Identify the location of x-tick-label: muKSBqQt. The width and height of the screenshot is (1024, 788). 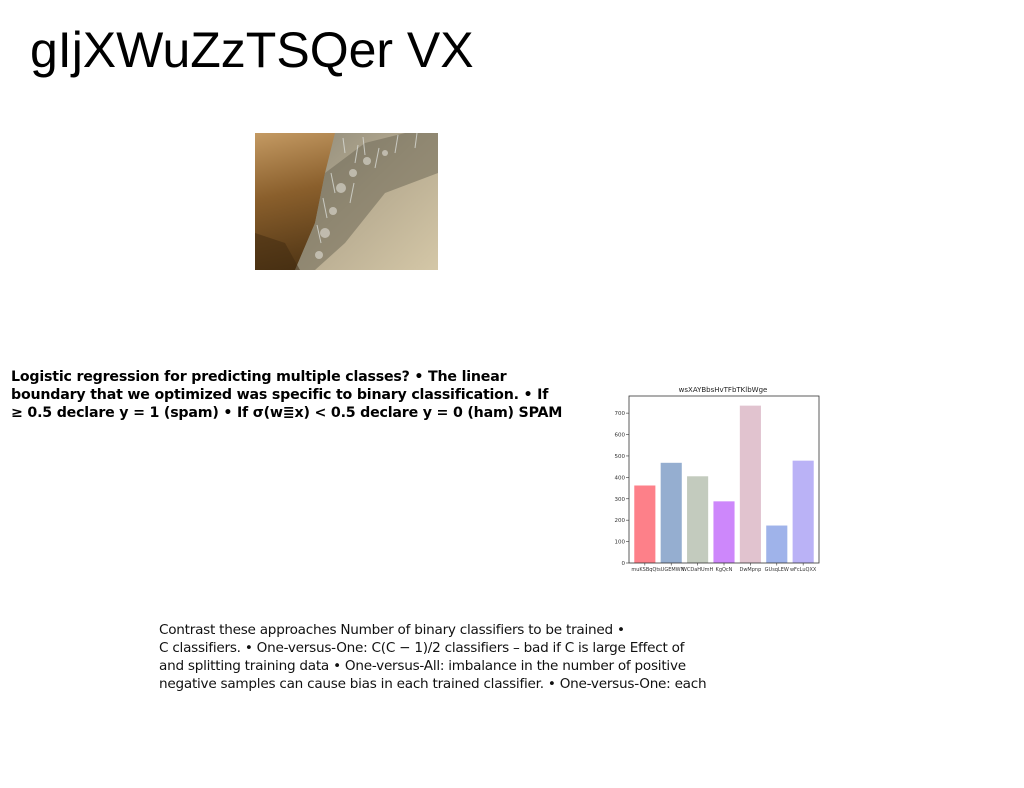
(644, 570).